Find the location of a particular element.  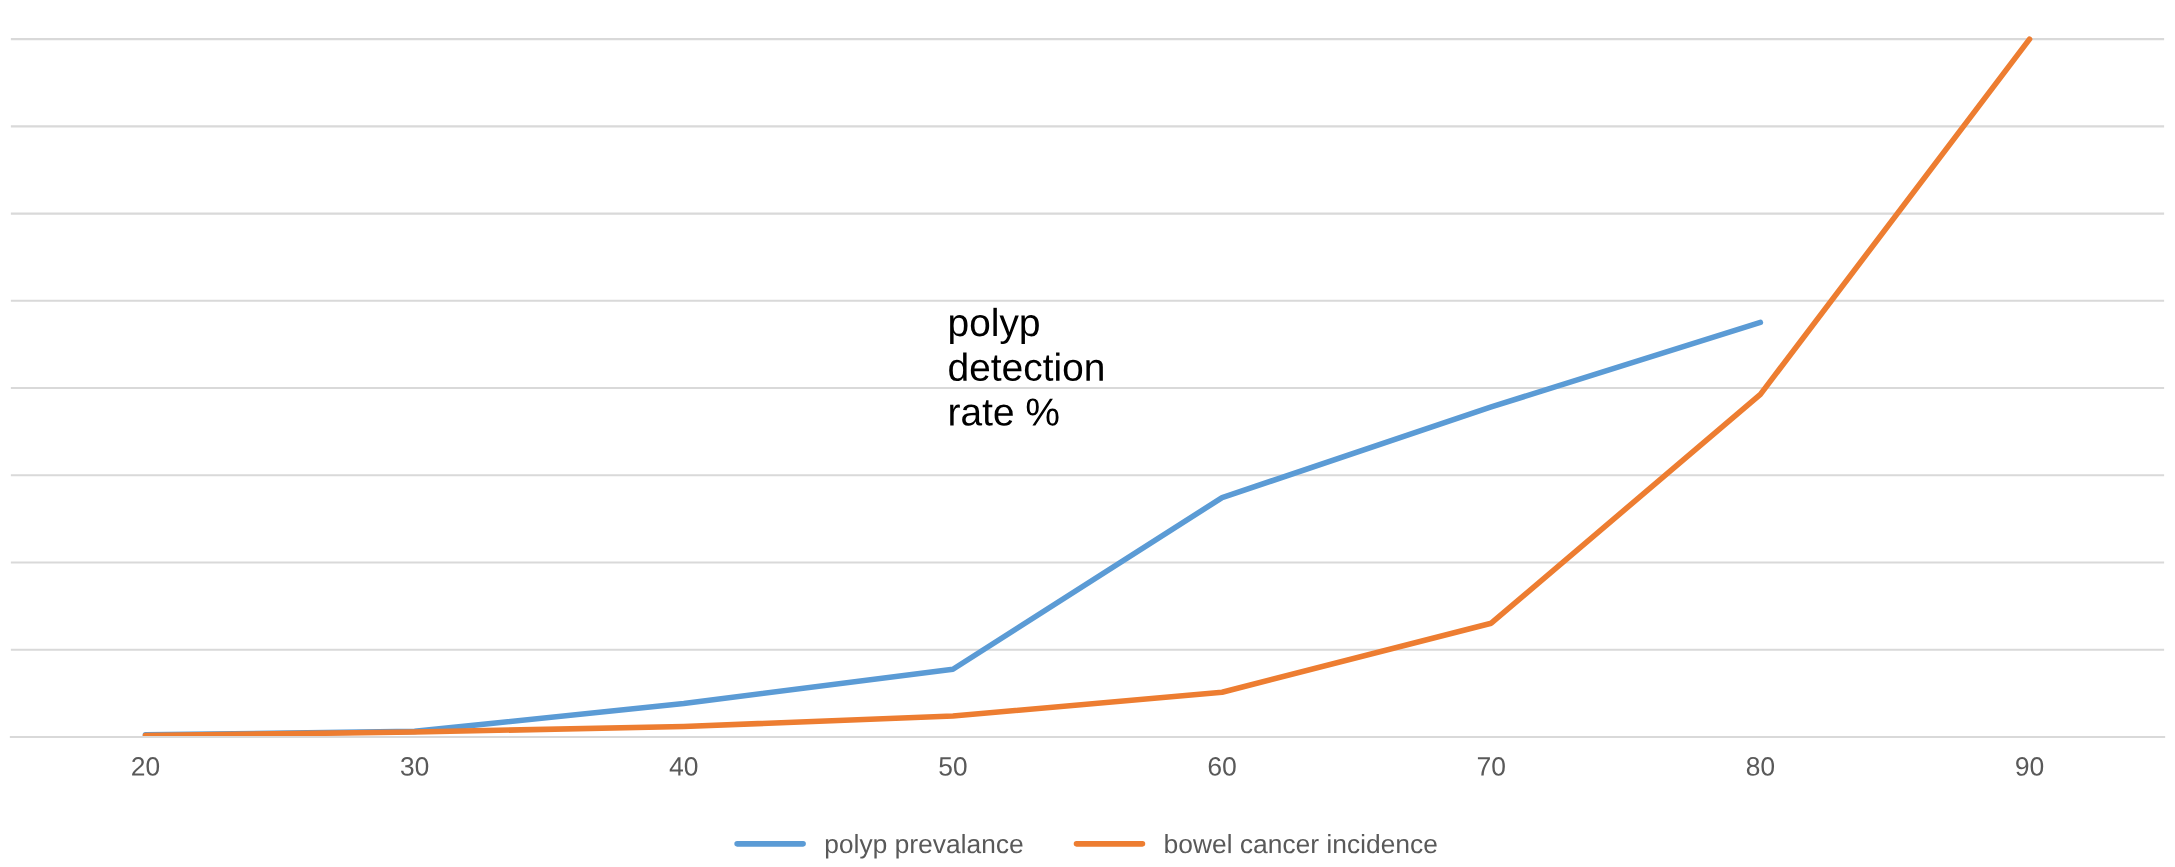

x-tick-label: 50 is located at coordinates (953, 766).